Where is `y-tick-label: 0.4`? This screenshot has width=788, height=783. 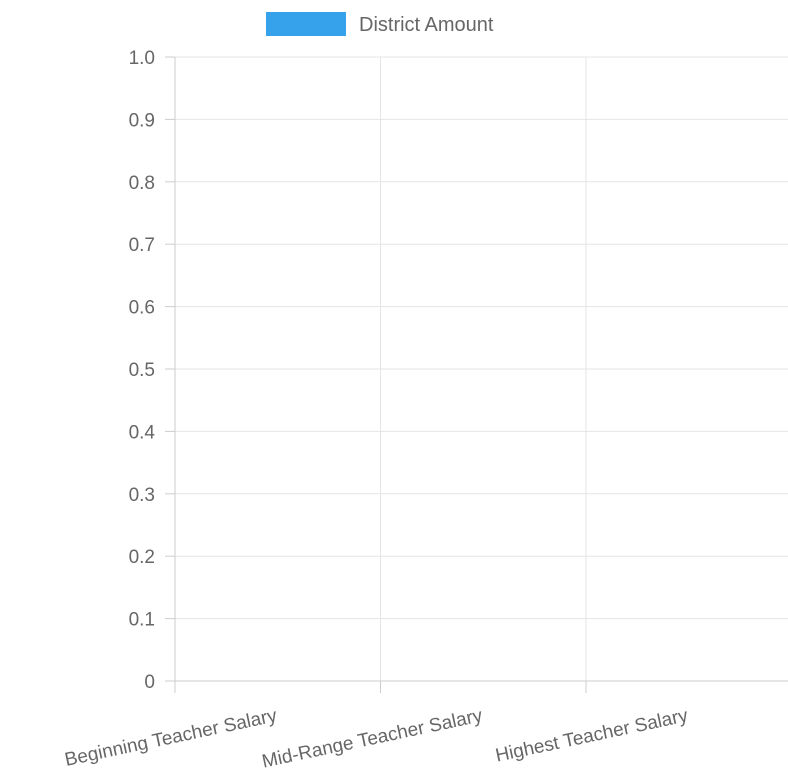
y-tick-label: 0.4 is located at coordinates (142, 432).